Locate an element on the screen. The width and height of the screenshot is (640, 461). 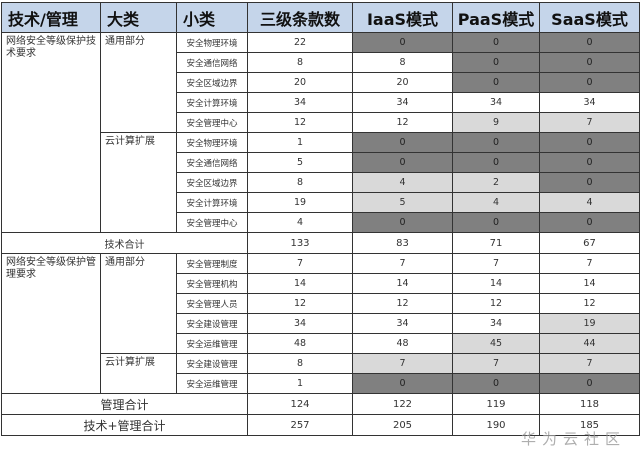
section-name: 网络安全等级保护技术要求 is located at coordinates (51, 132).